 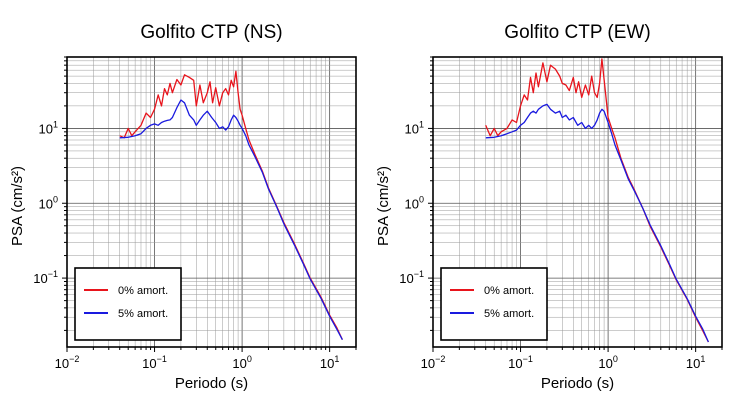 I want to click on chart-title: Golfito CTP (NS), so click(x=211, y=32).